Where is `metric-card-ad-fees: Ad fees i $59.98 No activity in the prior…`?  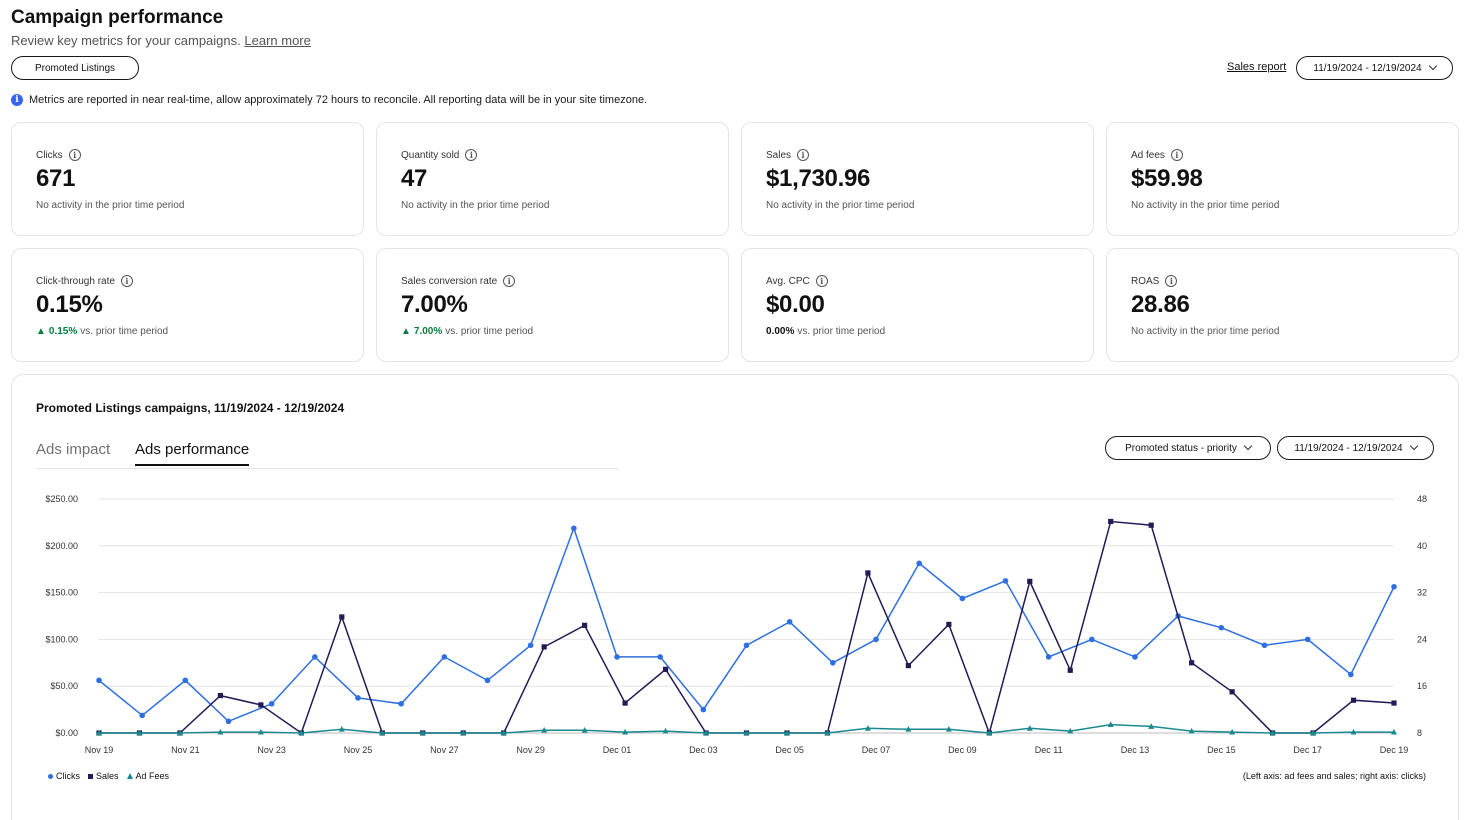 metric-card-ad-fees: Ad fees i $59.98 No activity in the prior… is located at coordinates (1282, 179).